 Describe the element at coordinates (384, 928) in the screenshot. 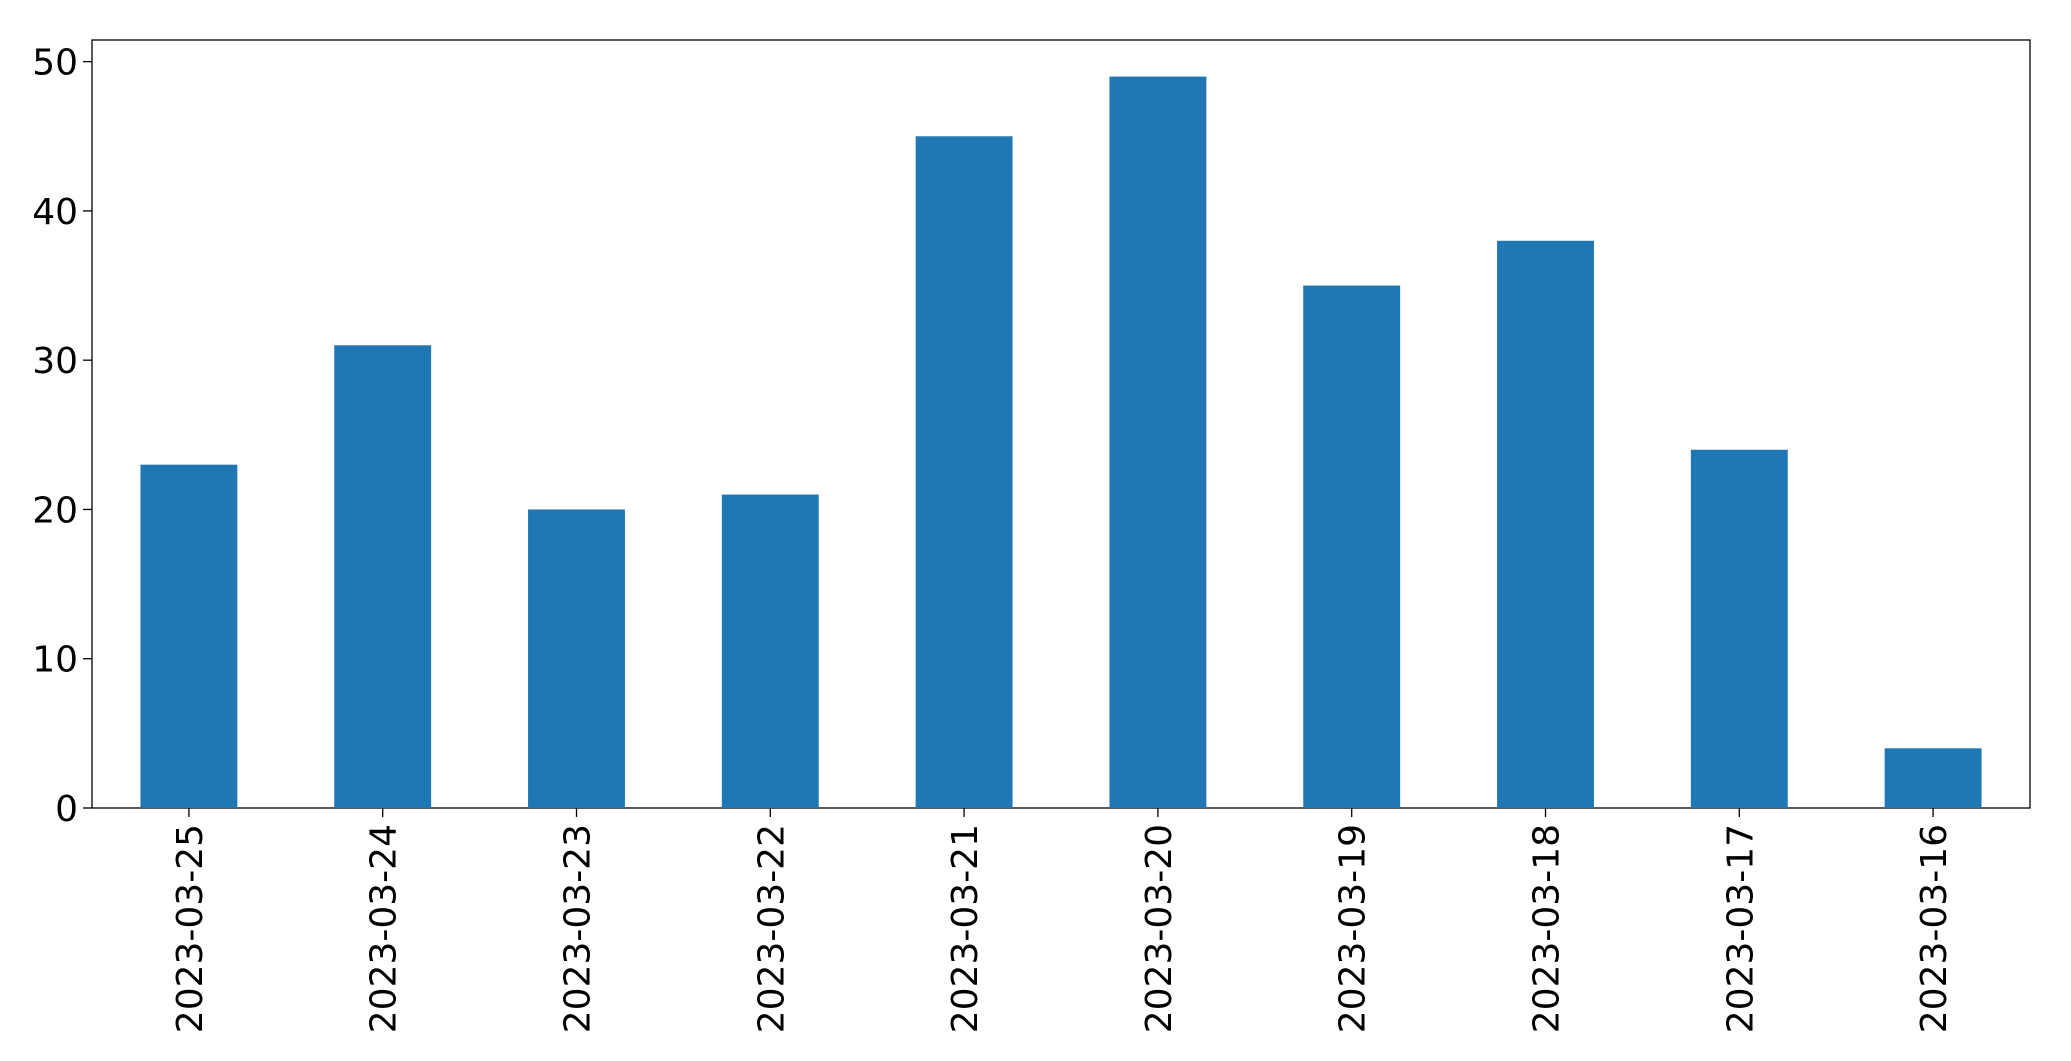

I see `x-tick-label: 2023-03-24` at that location.